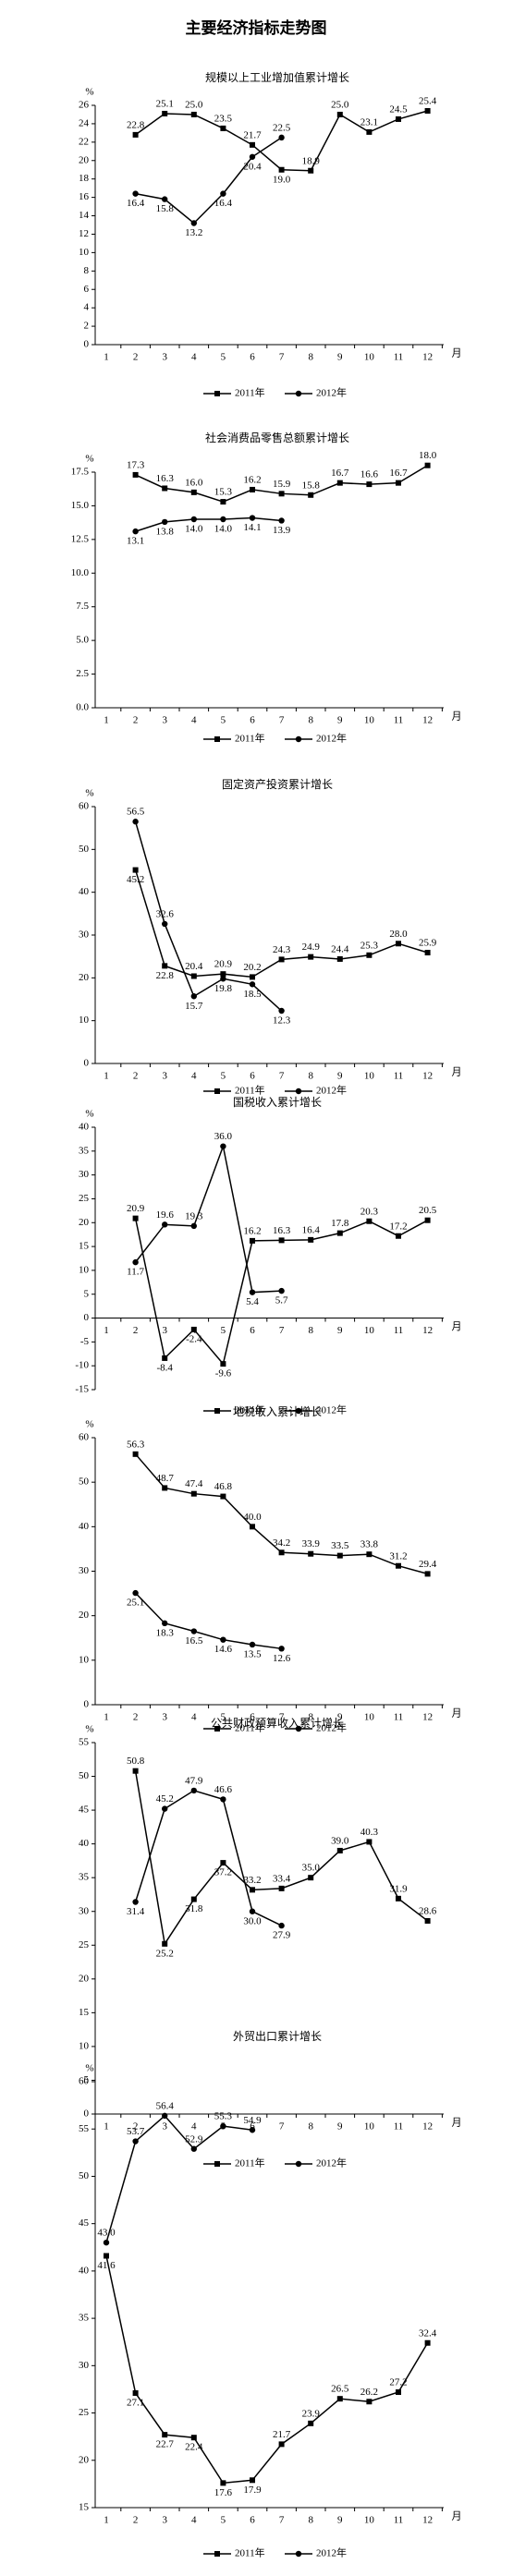 Image resolution: width=513 pixels, height=2576 pixels. What do you see at coordinates (194, 529) in the screenshot?
I see `data-label: 14.0` at bounding box center [194, 529].